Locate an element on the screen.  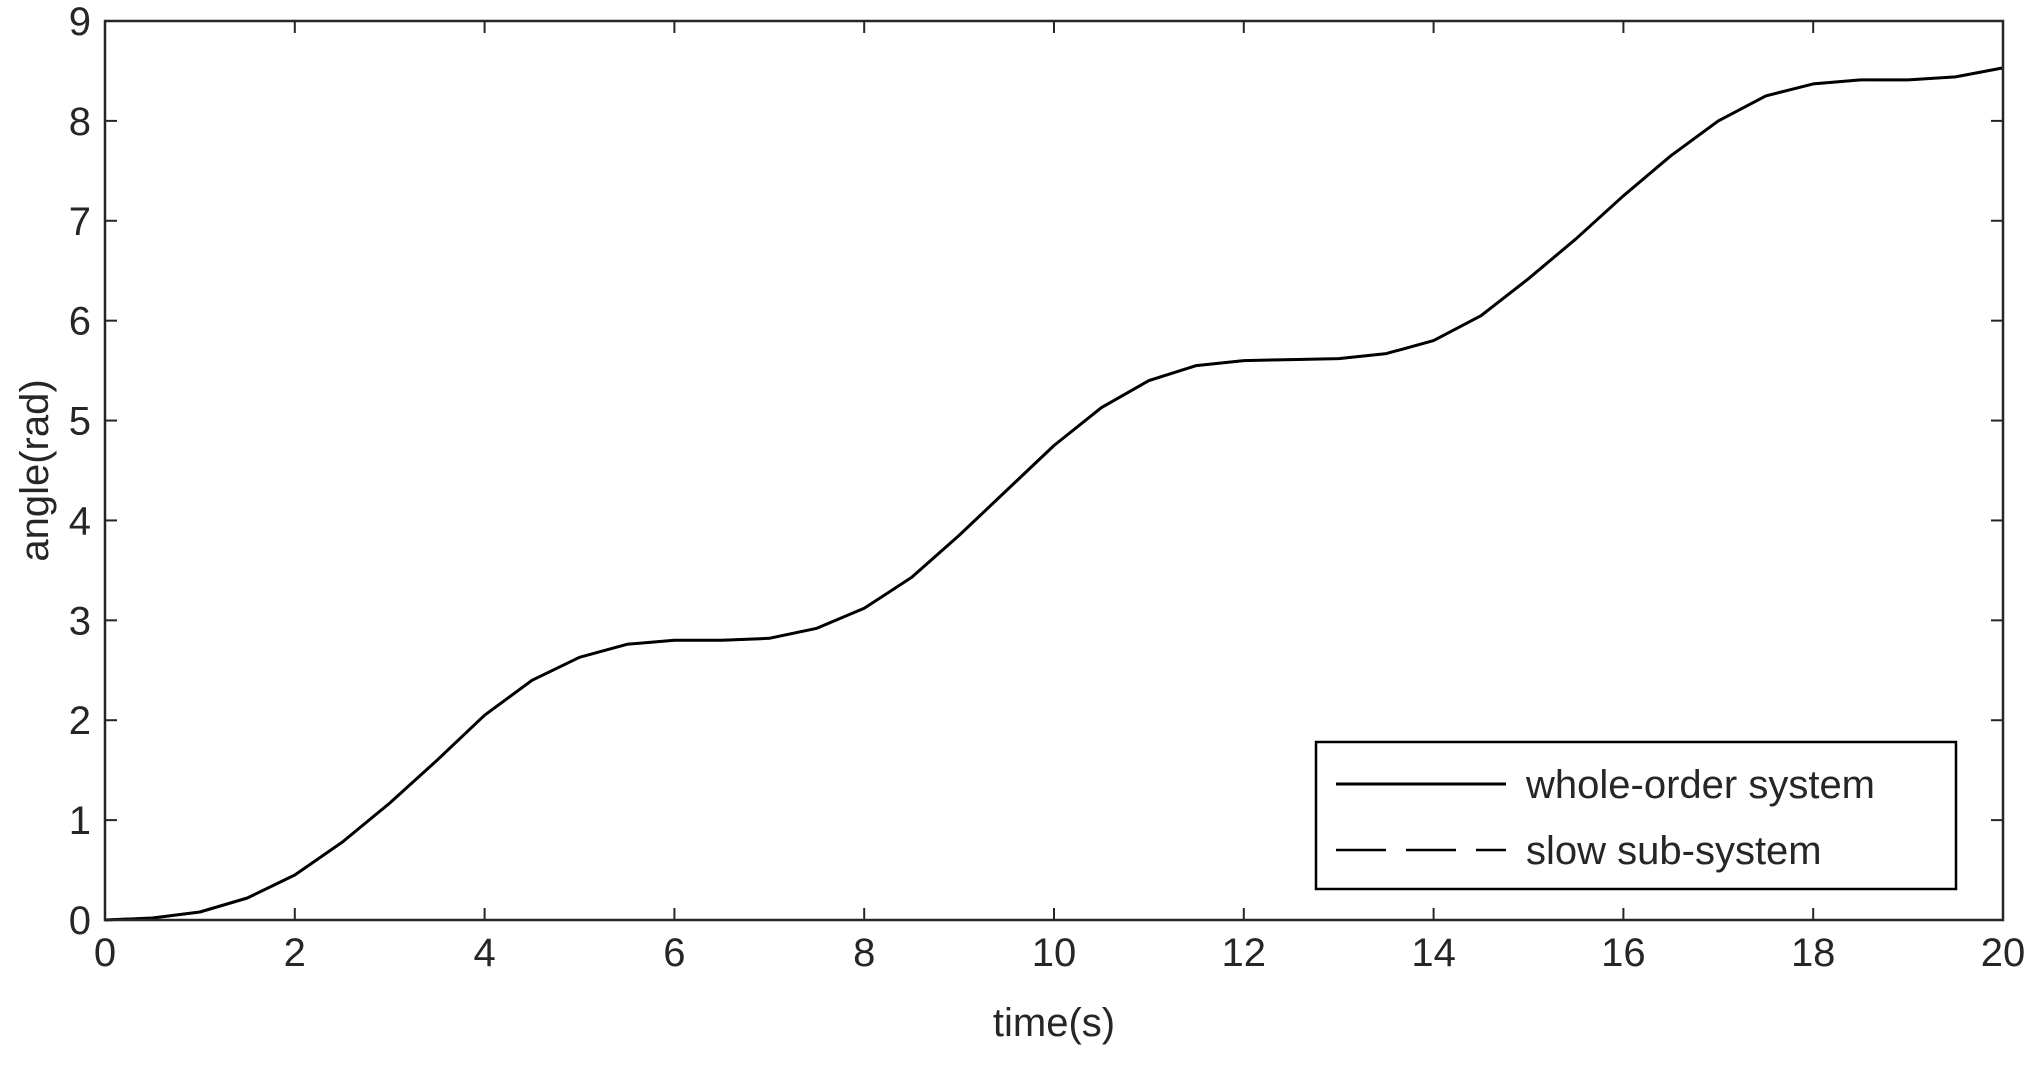
y-tick-label: 5 is located at coordinates (80, 422).